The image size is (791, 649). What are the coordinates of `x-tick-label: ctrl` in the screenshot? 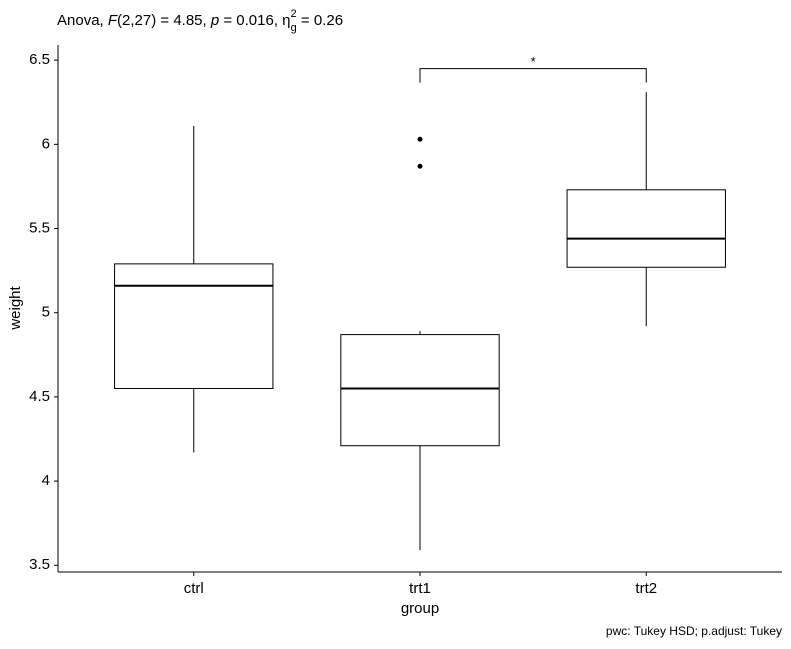 It's located at (194, 588).